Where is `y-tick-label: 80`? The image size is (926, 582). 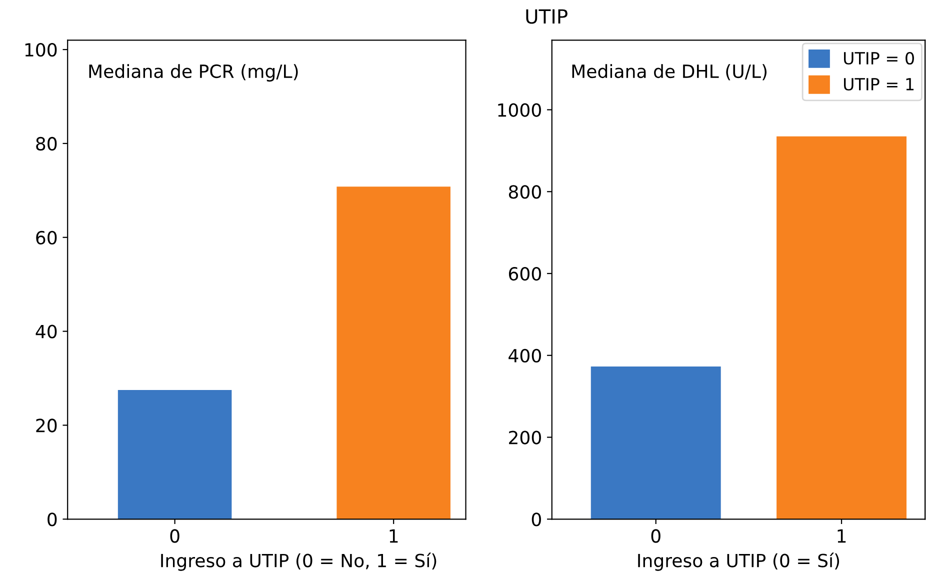 y-tick-label: 80 is located at coordinates (46, 143).